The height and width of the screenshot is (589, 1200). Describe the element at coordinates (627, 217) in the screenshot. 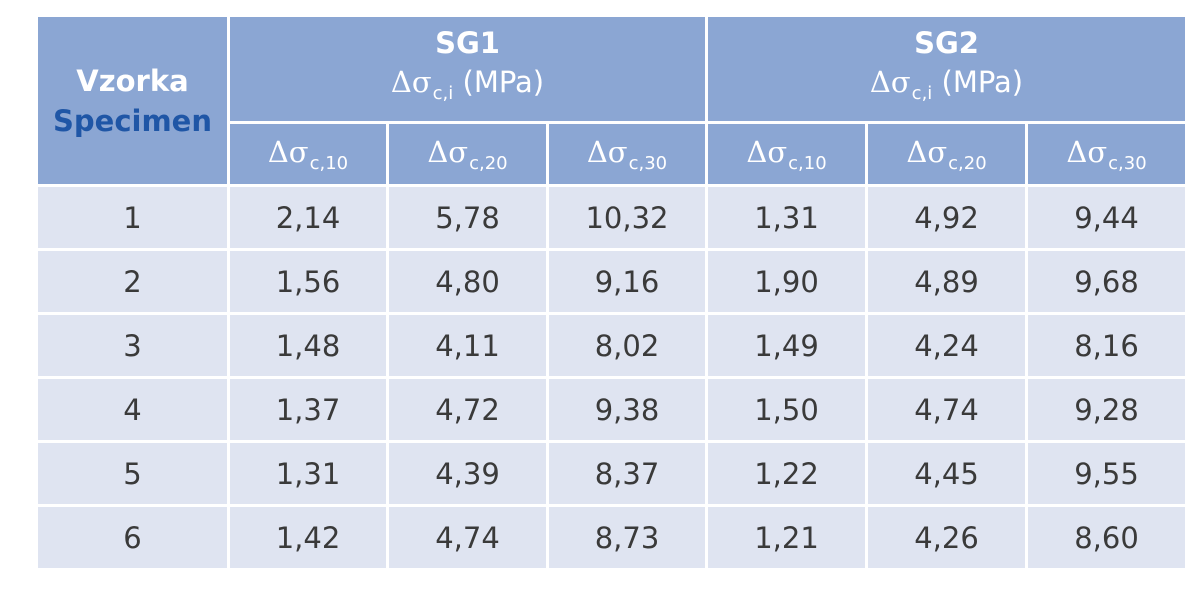

I see `value-cell: 10,32` at that location.